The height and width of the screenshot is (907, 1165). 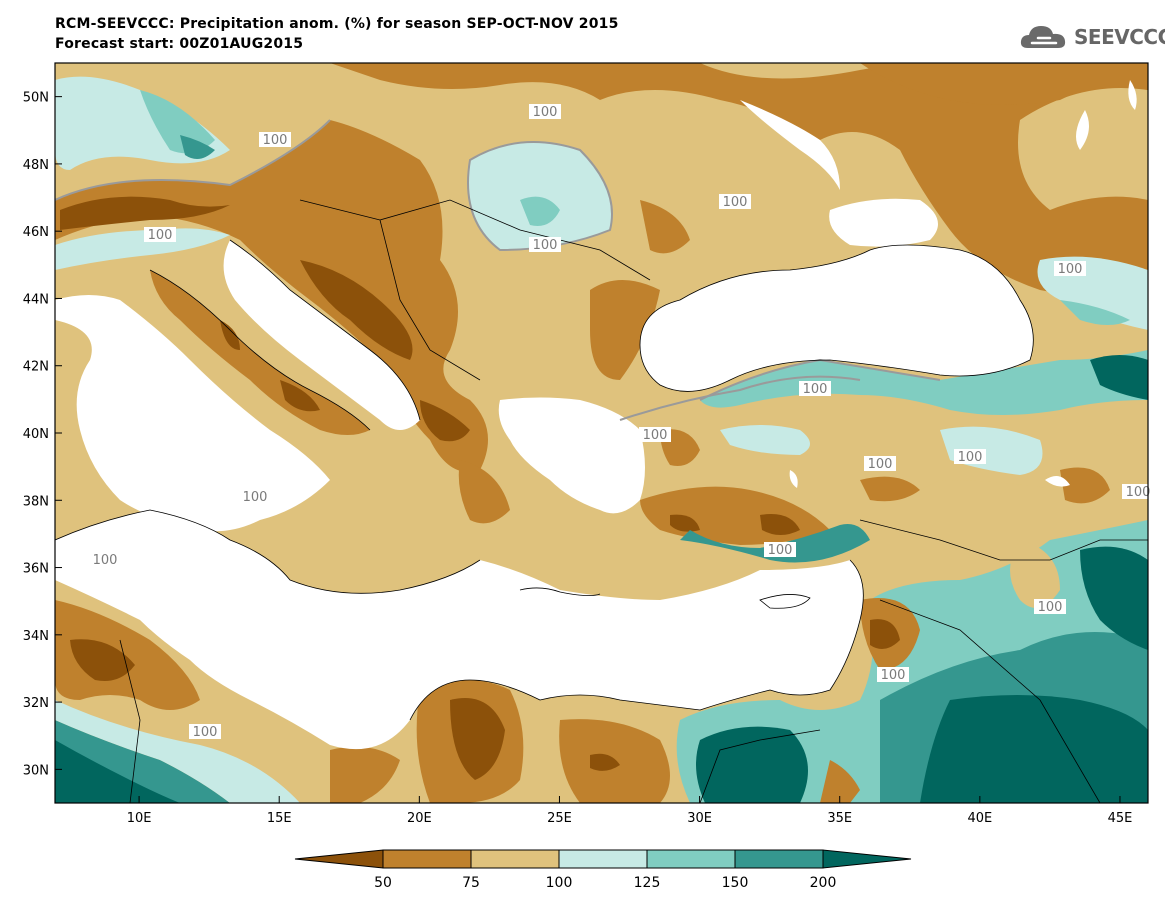 I want to click on lat-tick-label: 34N, so click(x=36, y=636).